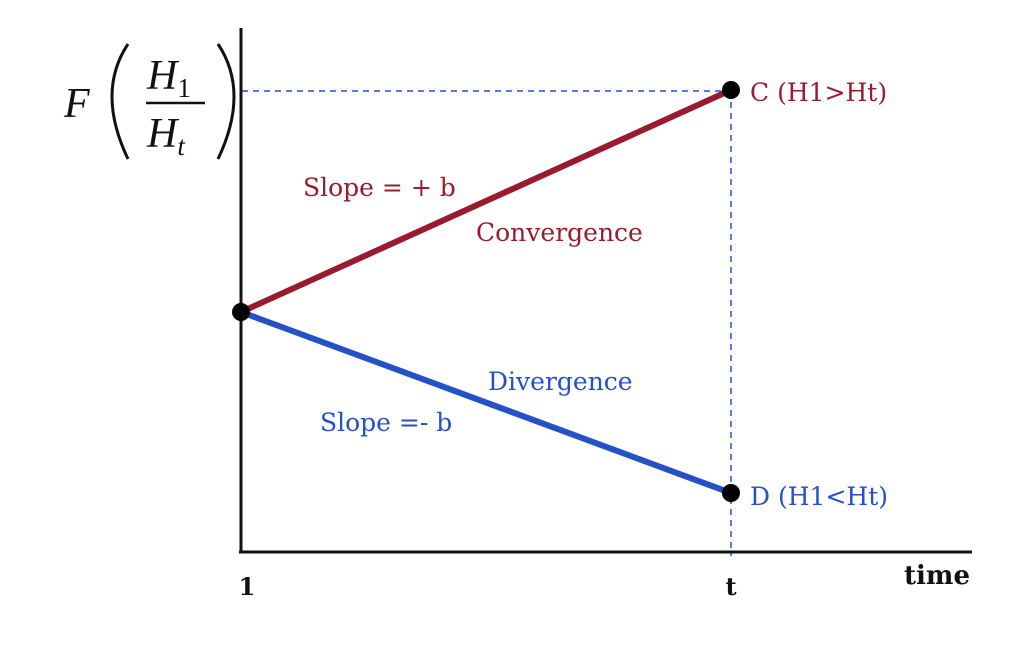 Image resolution: width=1024 pixels, height=671 pixels. What do you see at coordinates (168, 78) in the screenshot?
I see `y-label-numerator: H1` at bounding box center [168, 78].